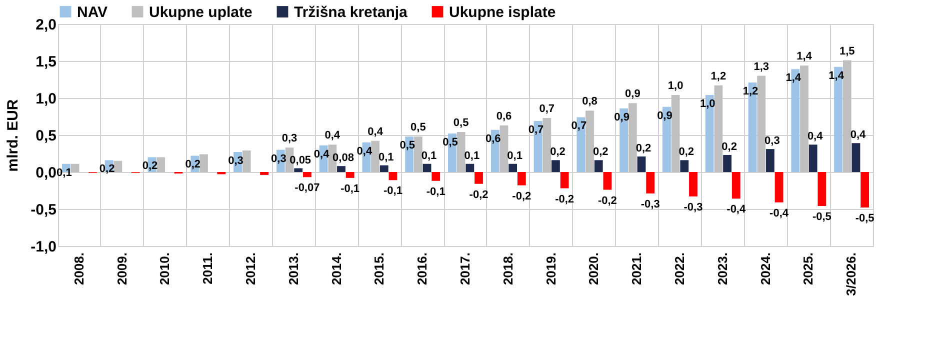 The width and height of the screenshot is (940, 350). Describe the element at coordinates (46, 62) in the screenshot. I see `y-tick-label: 1,5` at that location.